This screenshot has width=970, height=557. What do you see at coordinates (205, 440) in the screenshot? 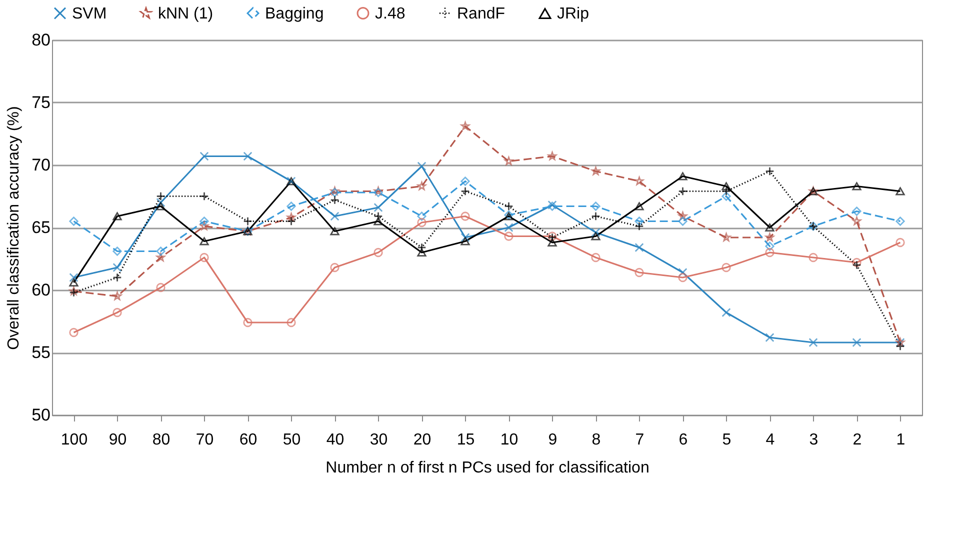
I see `x-tick-label: 70` at bounding box center [205, 440].